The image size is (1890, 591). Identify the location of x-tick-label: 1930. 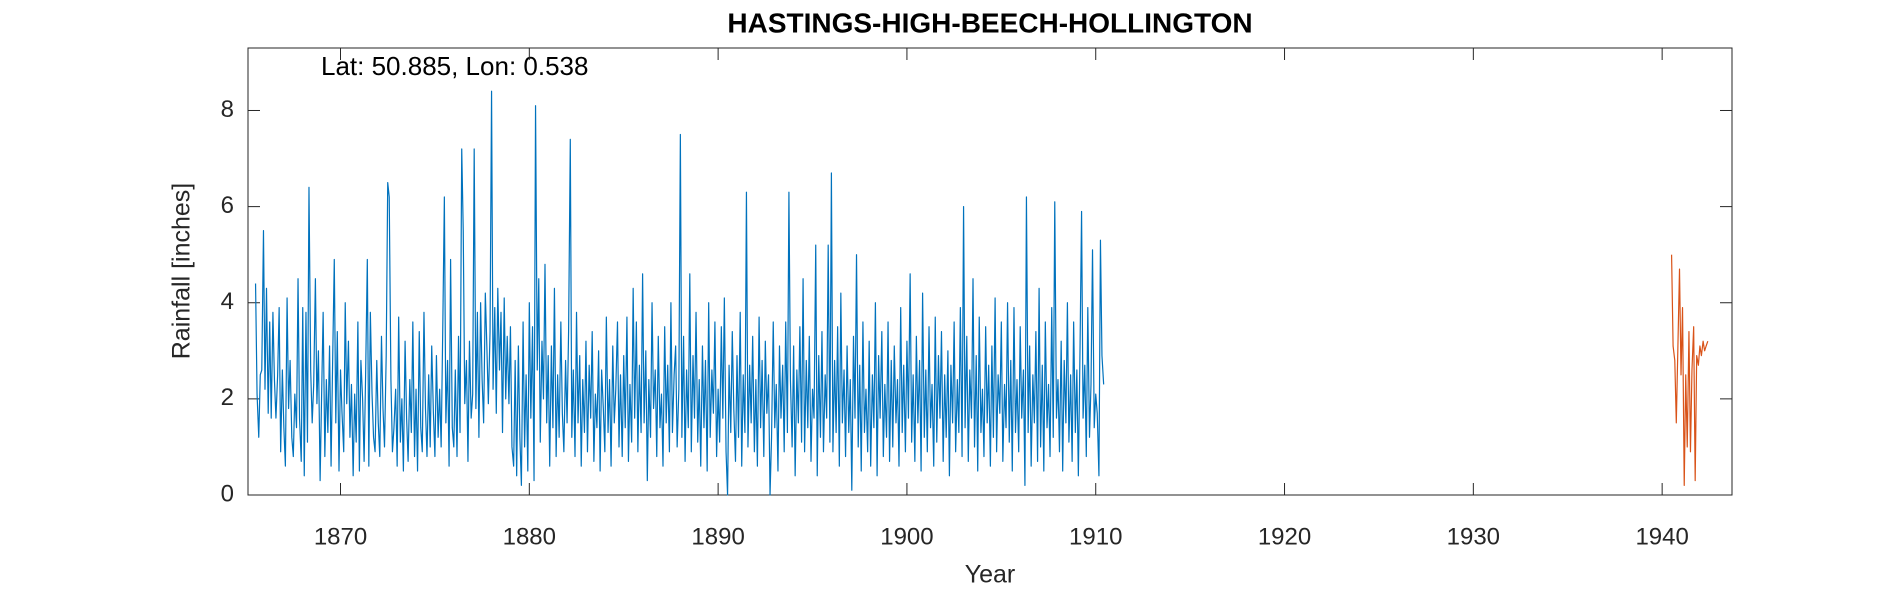
(1473, 536).